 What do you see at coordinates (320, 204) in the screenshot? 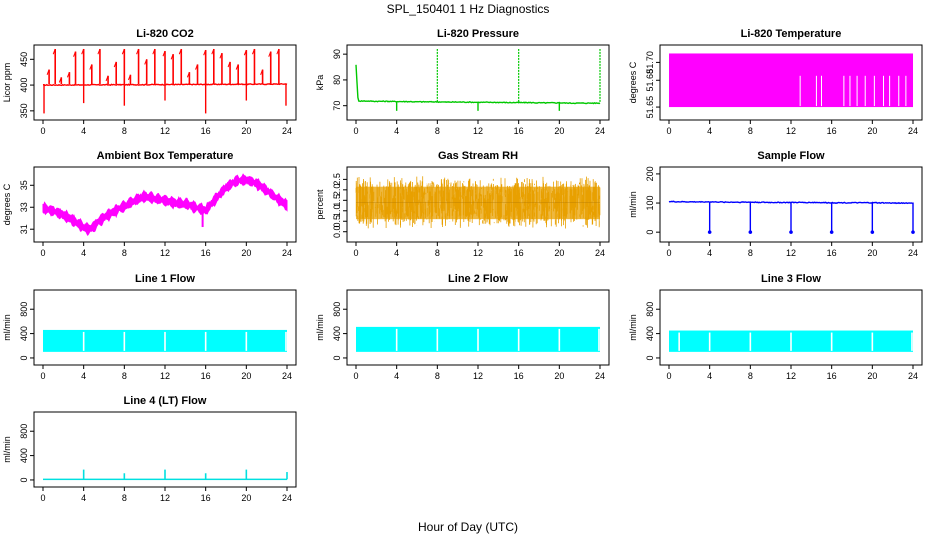
I see `y-axis-label: percent` at bounding box center [320, 204].